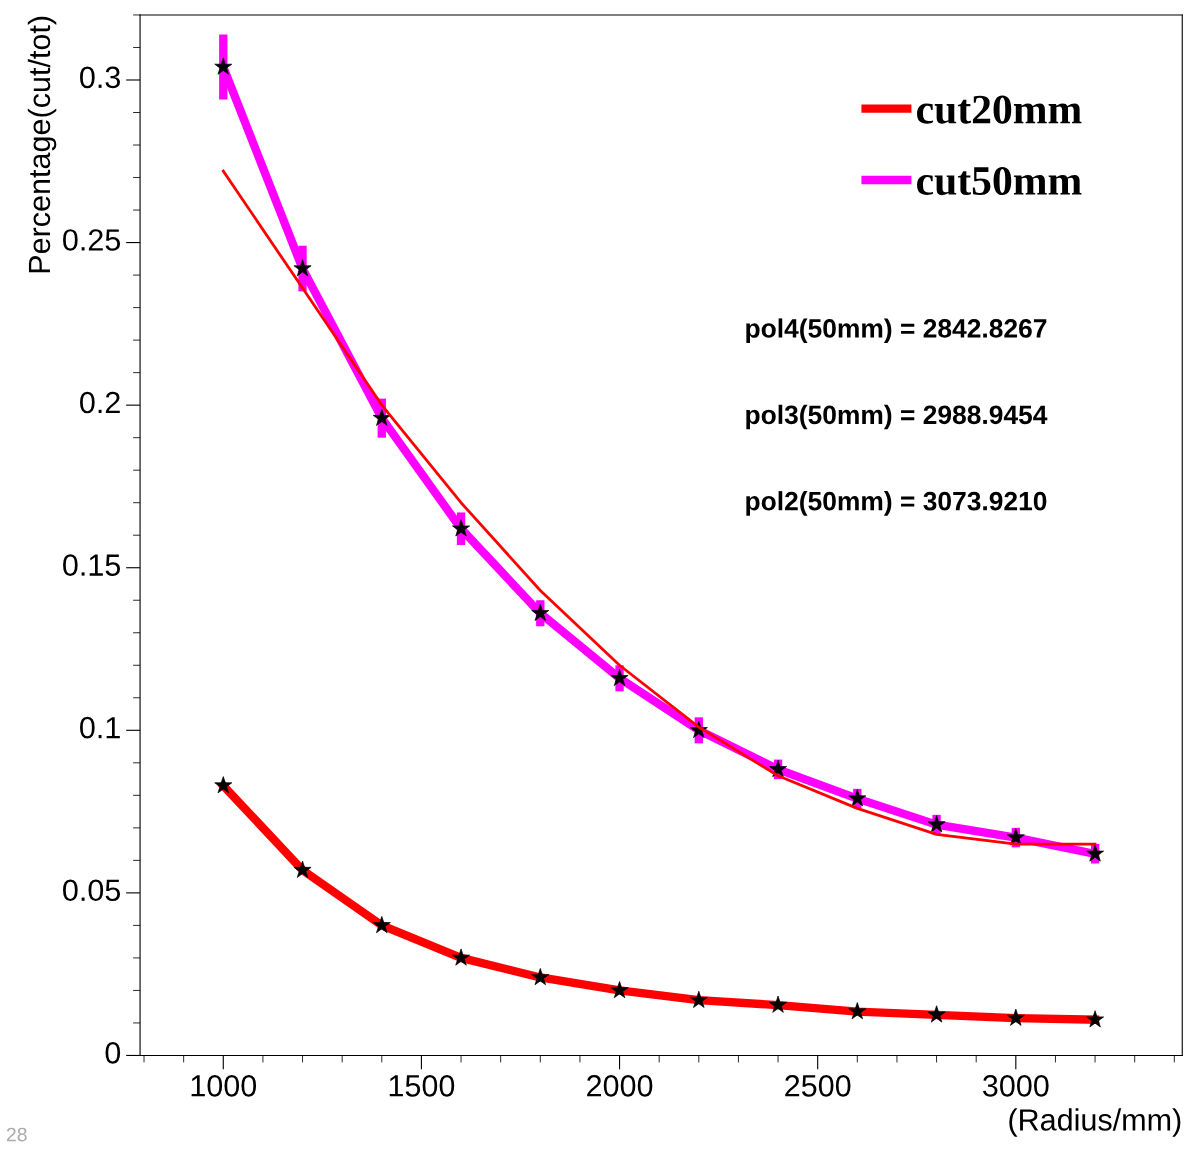  What do you see at coordinates (100, 402) in the screenshot?
I see `y-tick-label: 0.2` at bounding box center [100, 402].